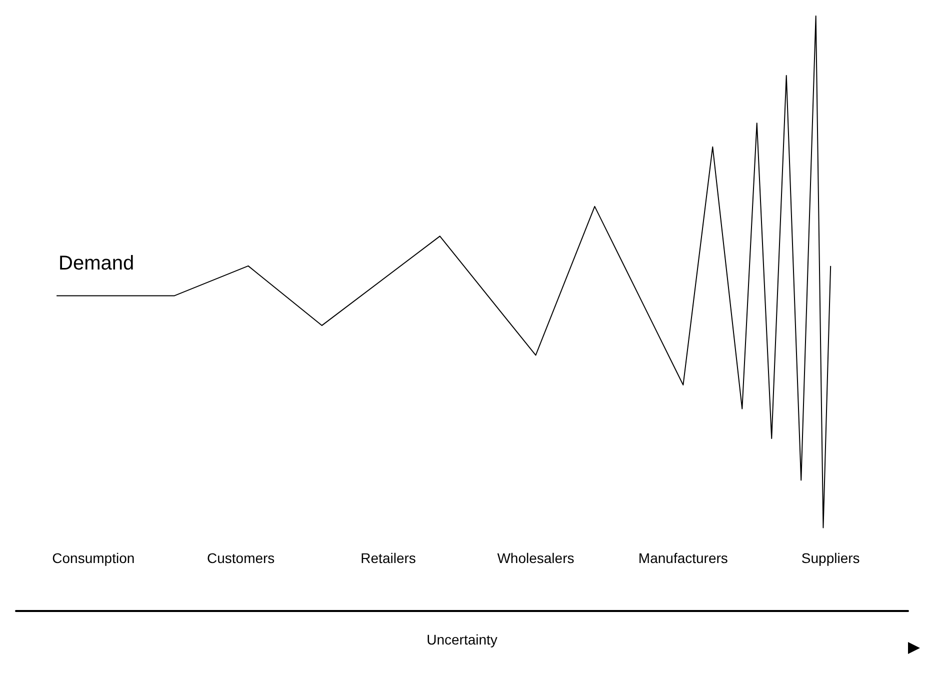 This screenshot has height=675, width=928. What do you see at coordinates (388, 558) in the screenshot?
I see `x-tick-label: Retailers` at bounding box center [388, 558].